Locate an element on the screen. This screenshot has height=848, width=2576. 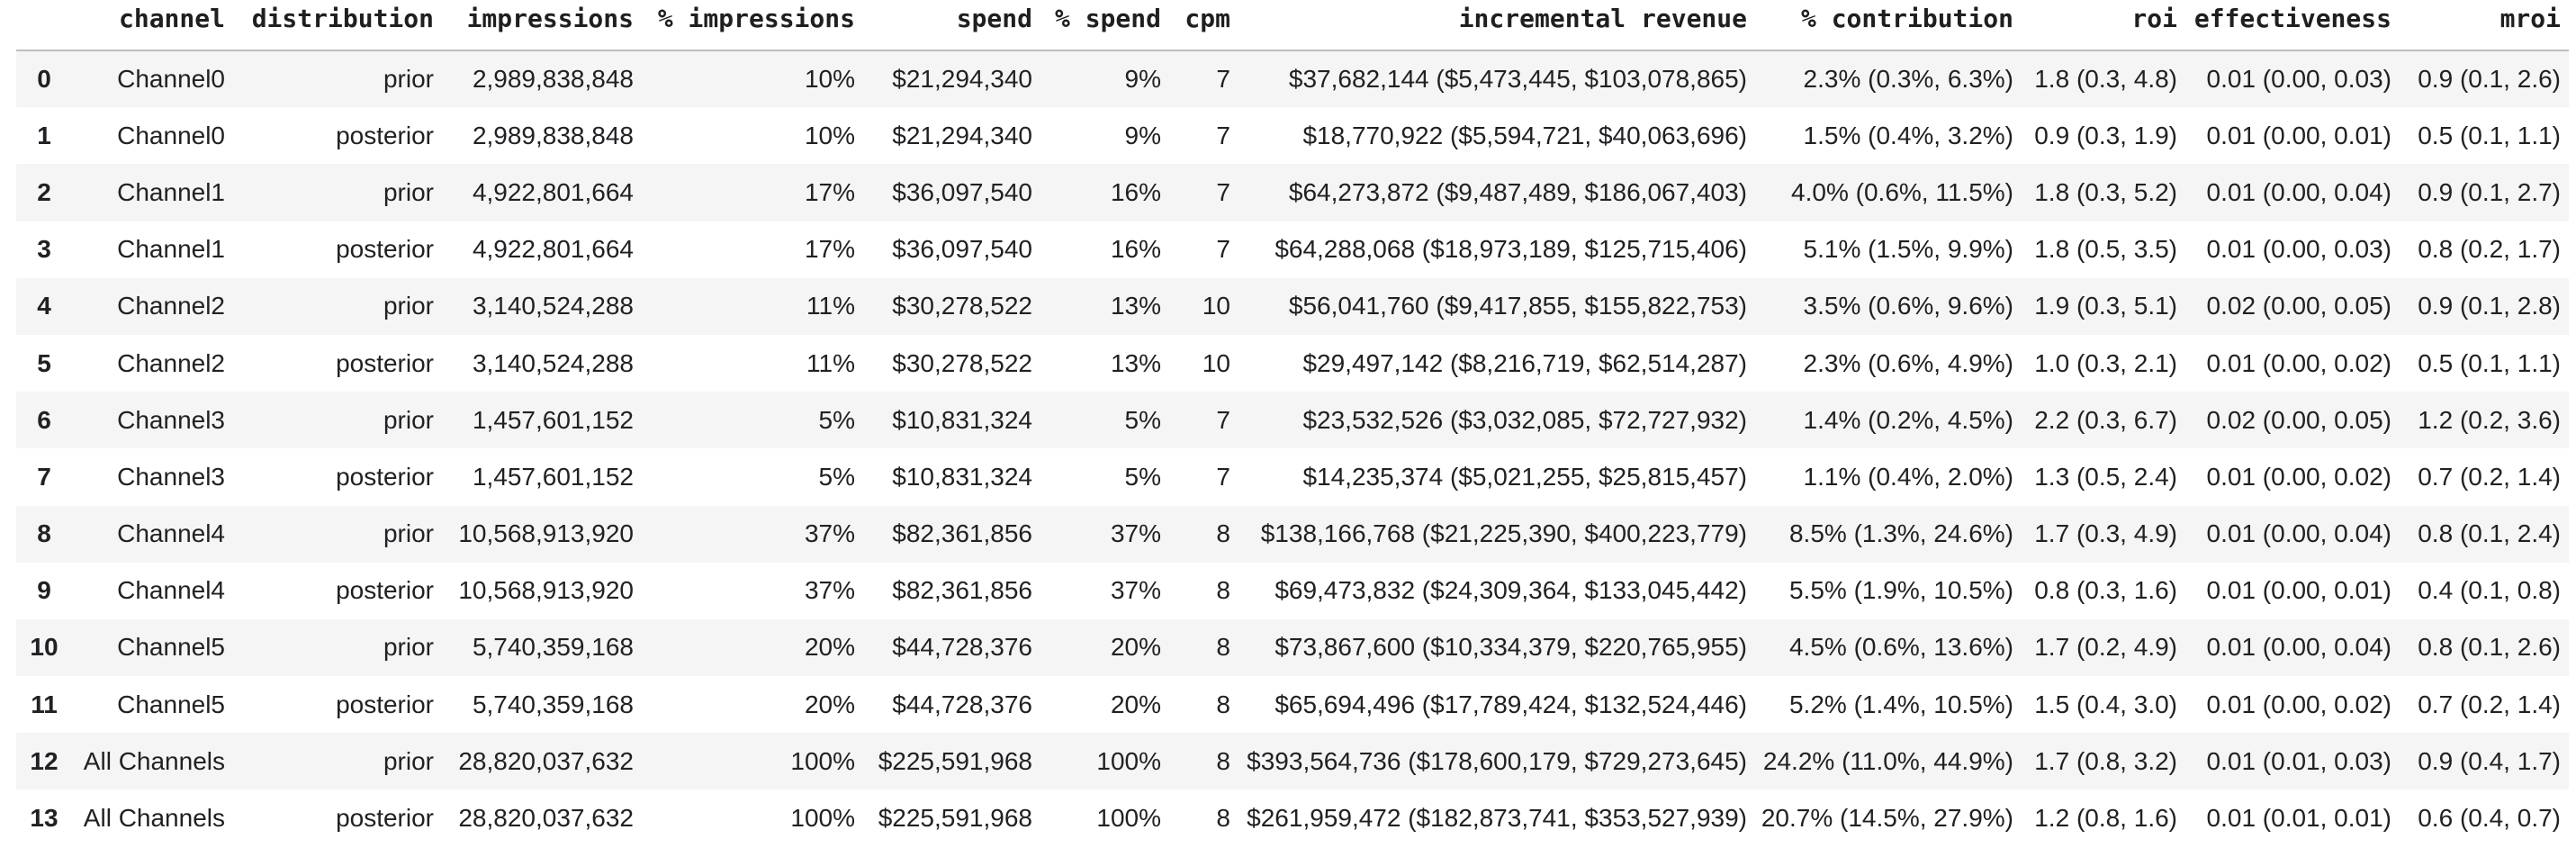
cell-pct-contribution: 2.3% (0.3%, 6.3%) is located at coordinates (1908, 79).